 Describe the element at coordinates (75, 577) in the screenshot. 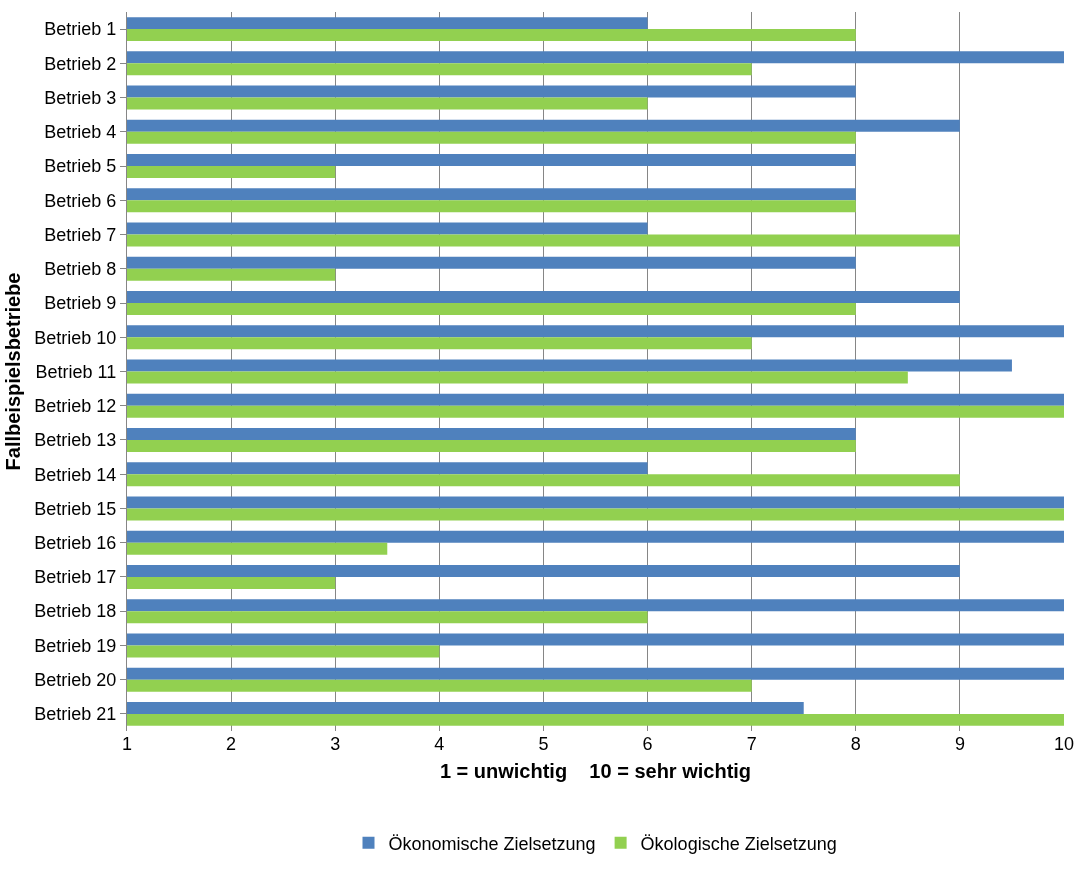

I see `y-tick-label: Betrieb 17` at that location.